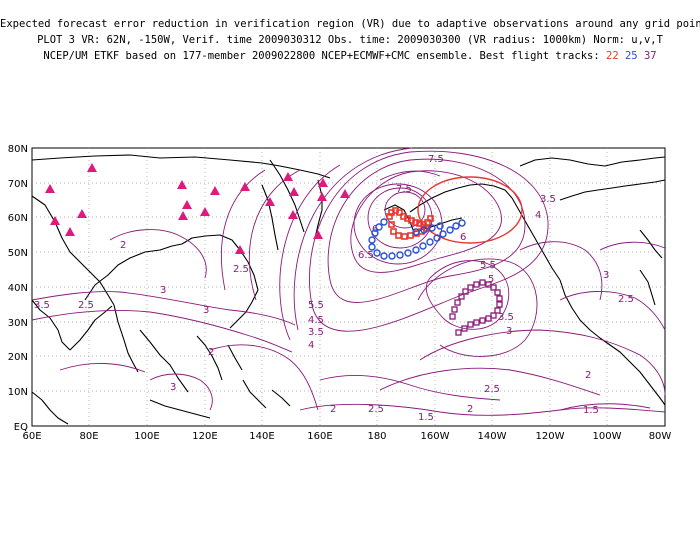 This screenshot has height=540, width=700. I want to click on lon-label: 180, so click(376, 436).